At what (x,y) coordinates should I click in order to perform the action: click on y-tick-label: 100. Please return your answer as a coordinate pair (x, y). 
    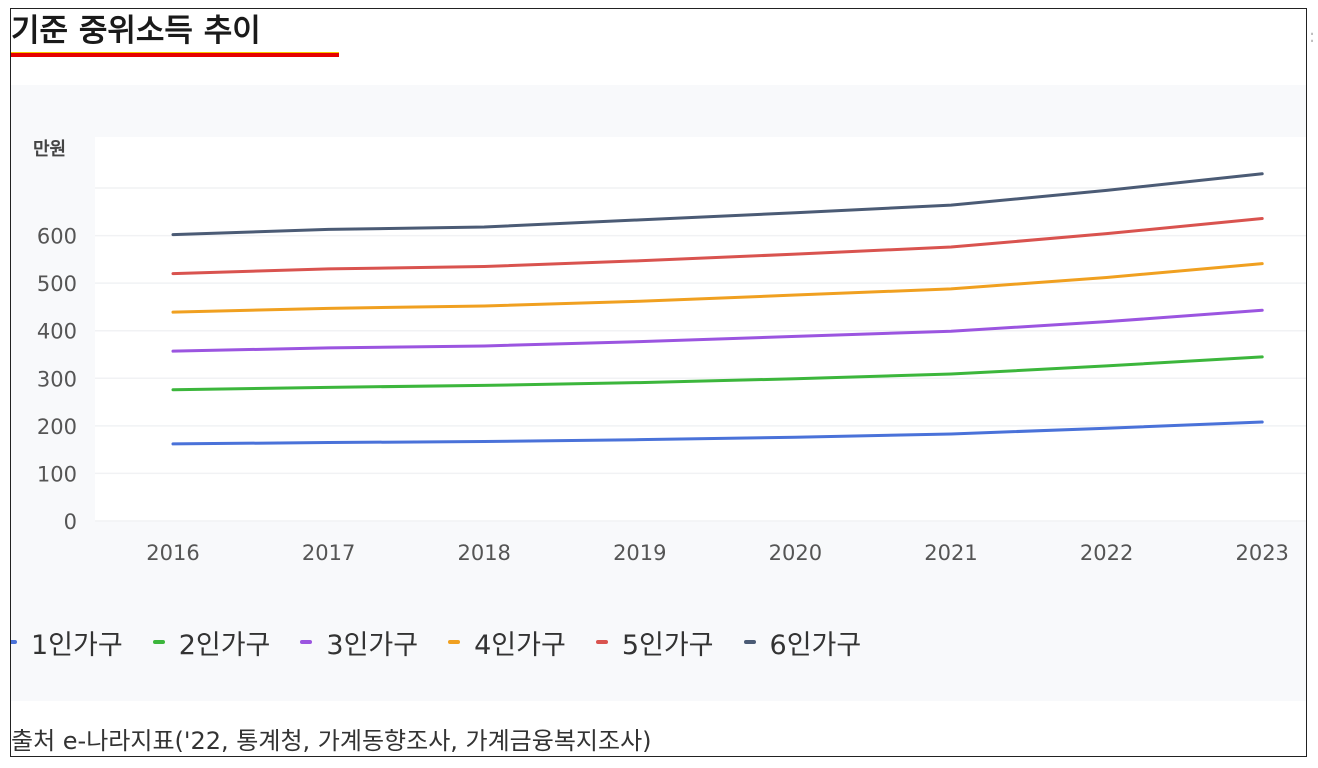
    Looking at the image, I should click on (57, 474).